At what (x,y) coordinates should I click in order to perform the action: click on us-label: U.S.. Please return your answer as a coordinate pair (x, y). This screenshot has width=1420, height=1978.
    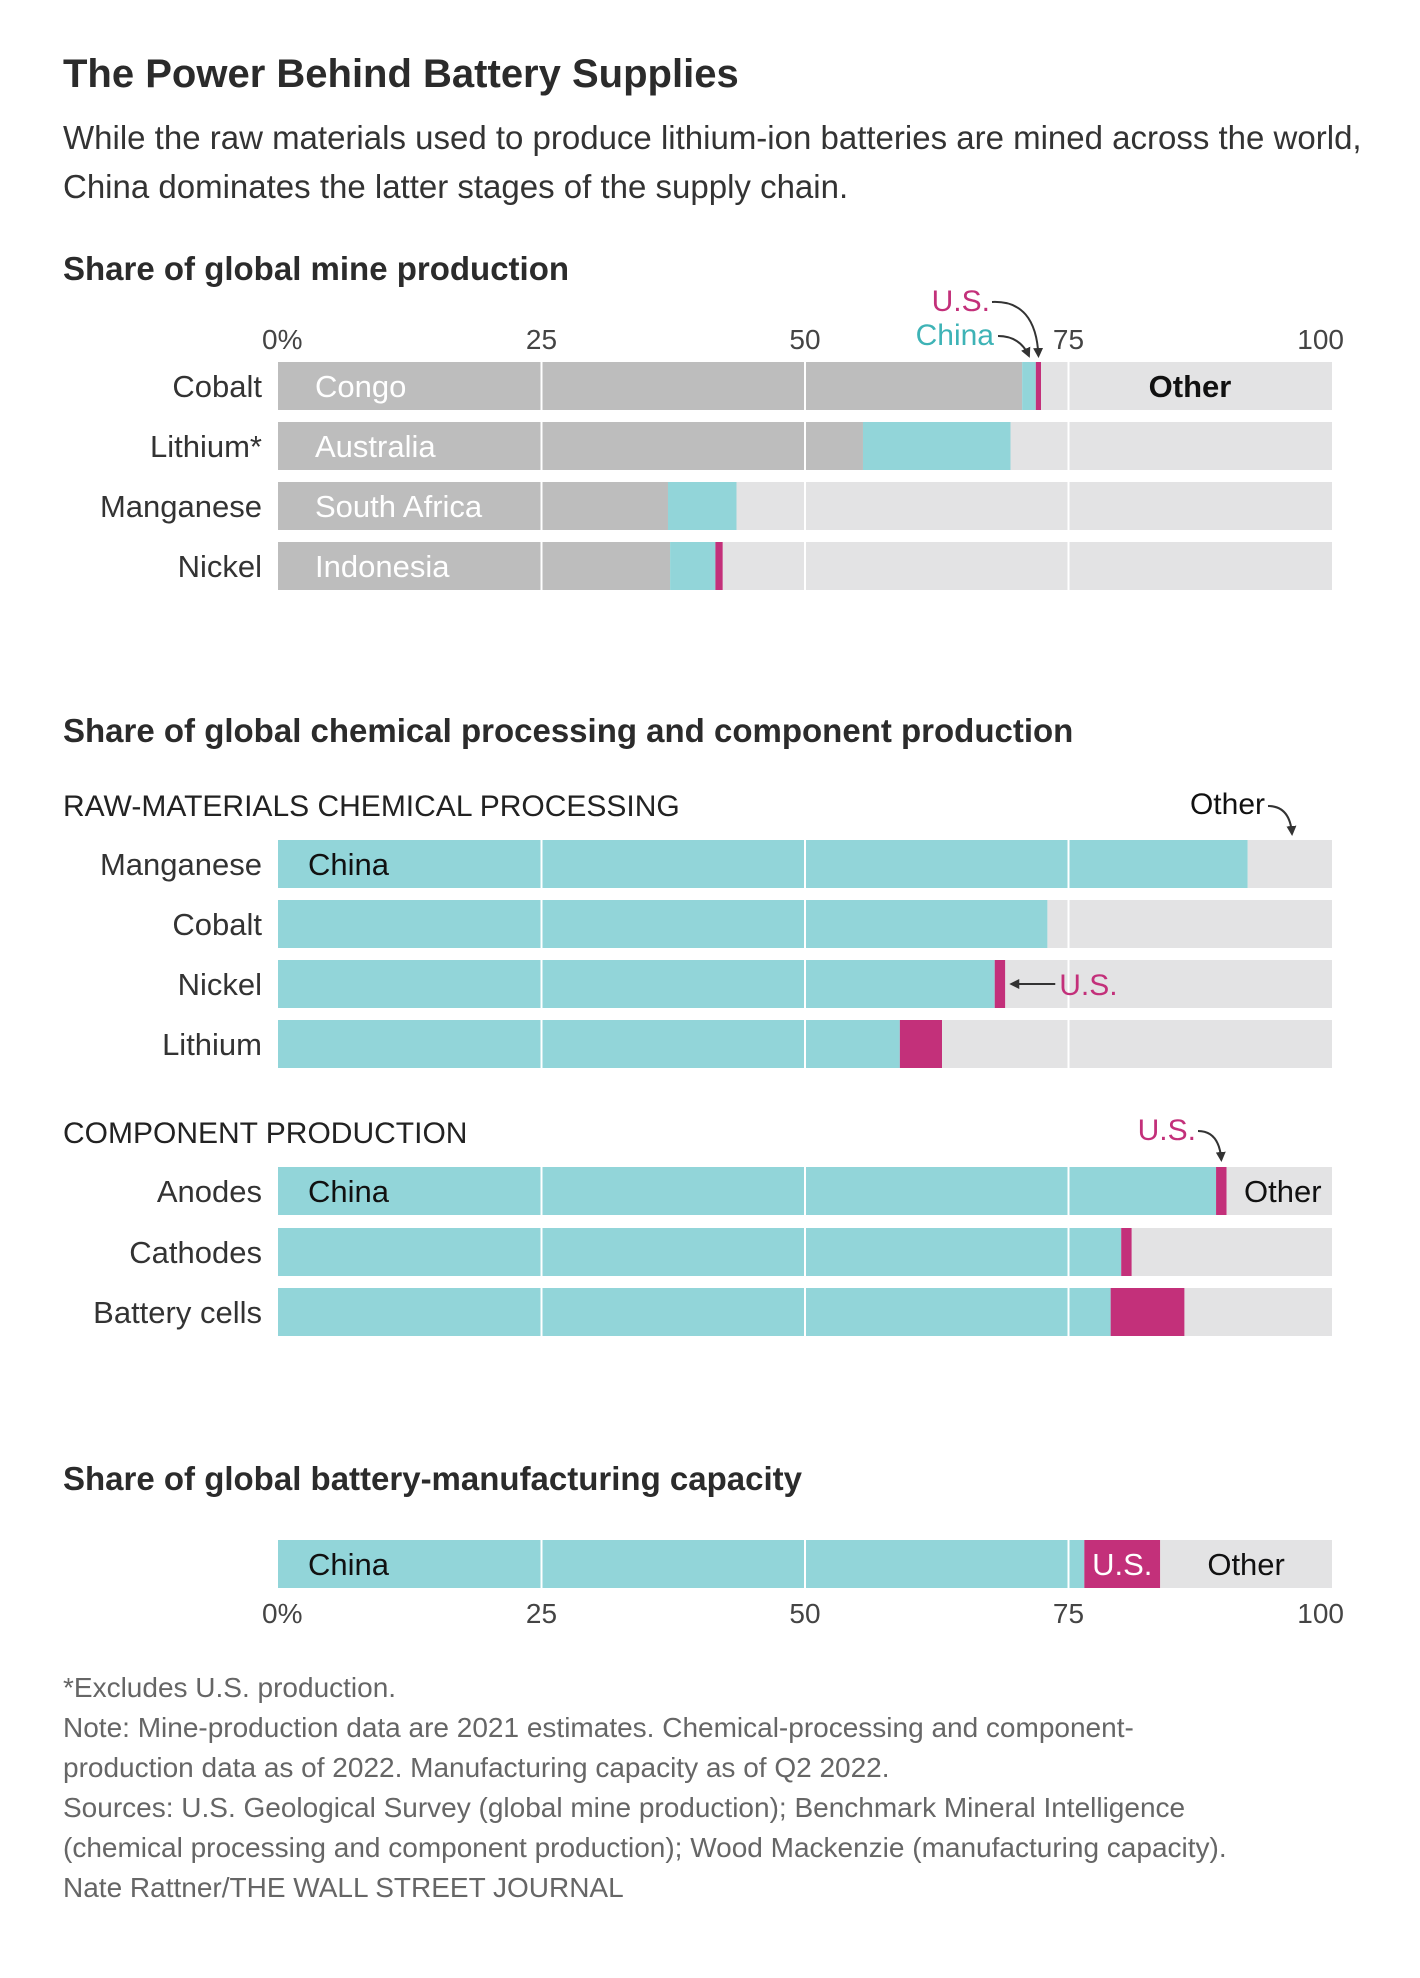
    Looking at the image, I should click on (1122, 1564).